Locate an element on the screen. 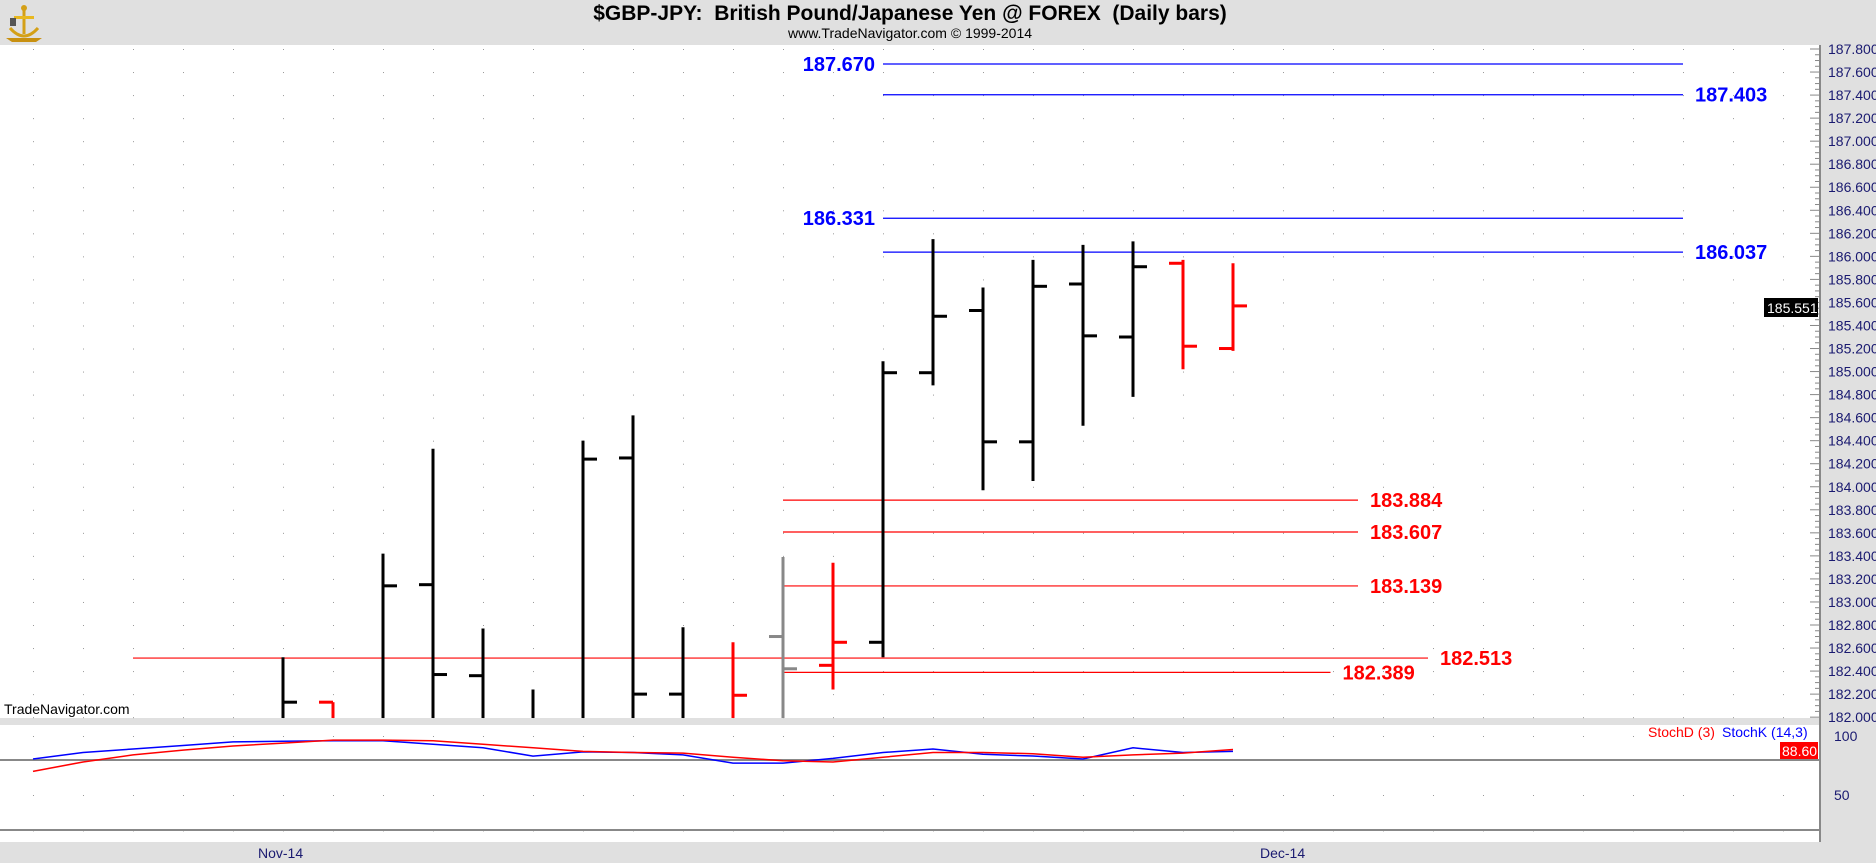 The height and width of the screenshot is (863, 1876). level-label: 182.389 is located at coordinates (1379, 673).